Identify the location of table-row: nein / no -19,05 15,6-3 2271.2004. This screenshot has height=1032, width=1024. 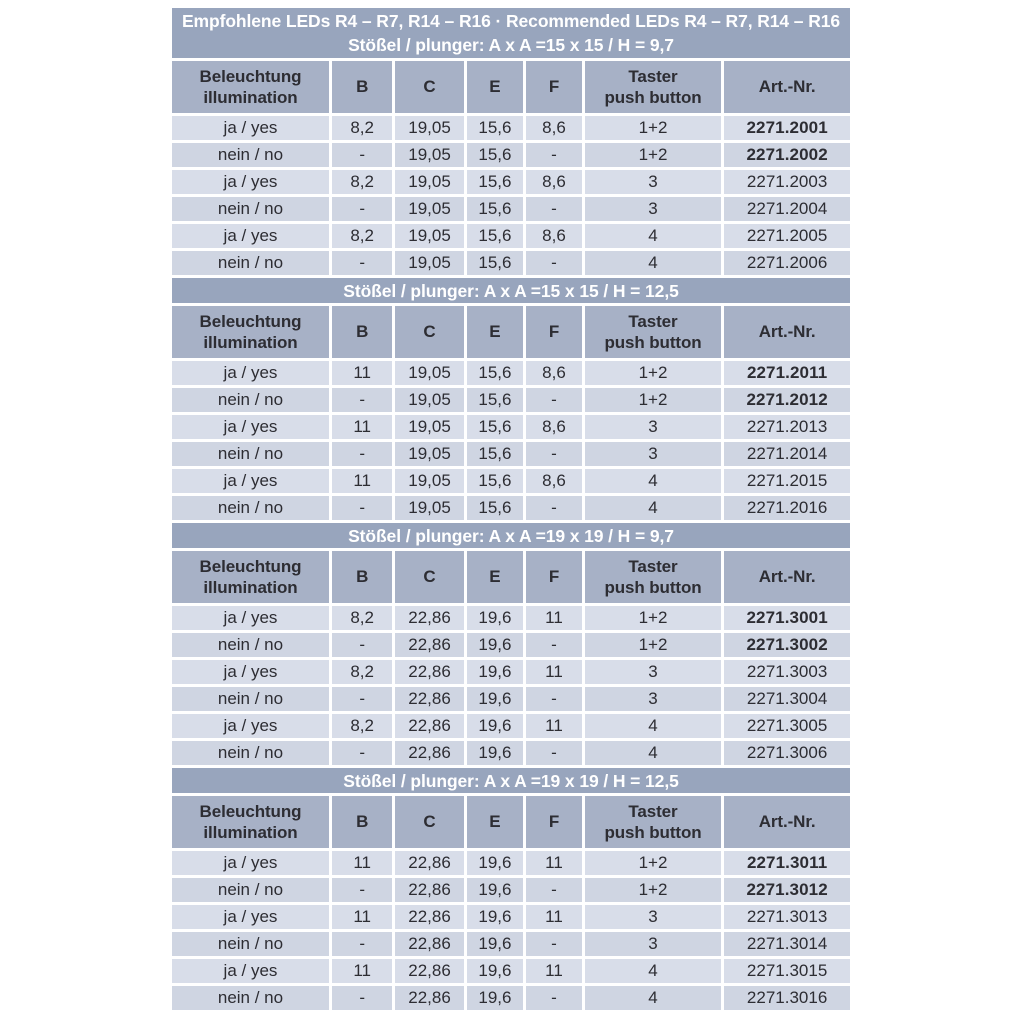
(511, 209).